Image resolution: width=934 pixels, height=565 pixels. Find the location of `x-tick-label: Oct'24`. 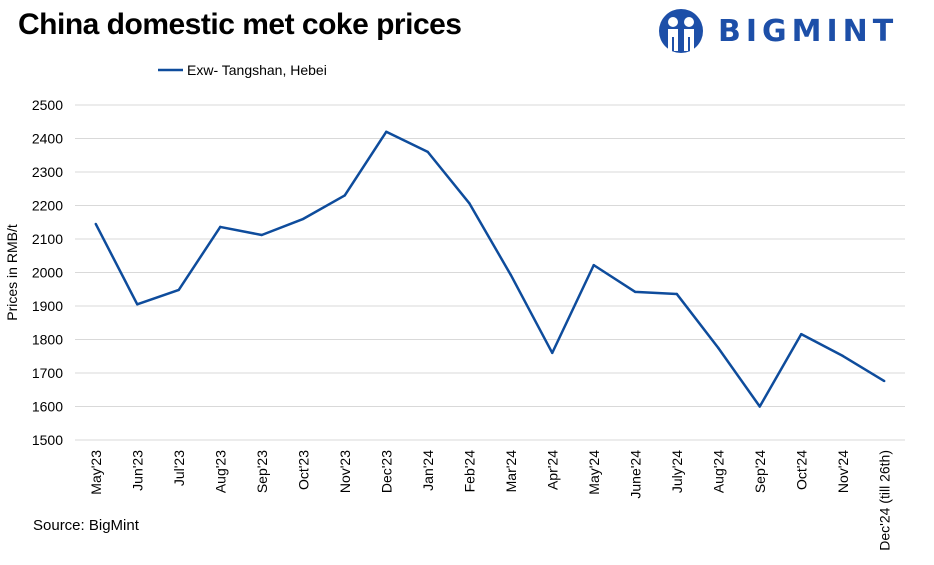

x-tick-label: Oct'24 is located at coordinates (801, 470).